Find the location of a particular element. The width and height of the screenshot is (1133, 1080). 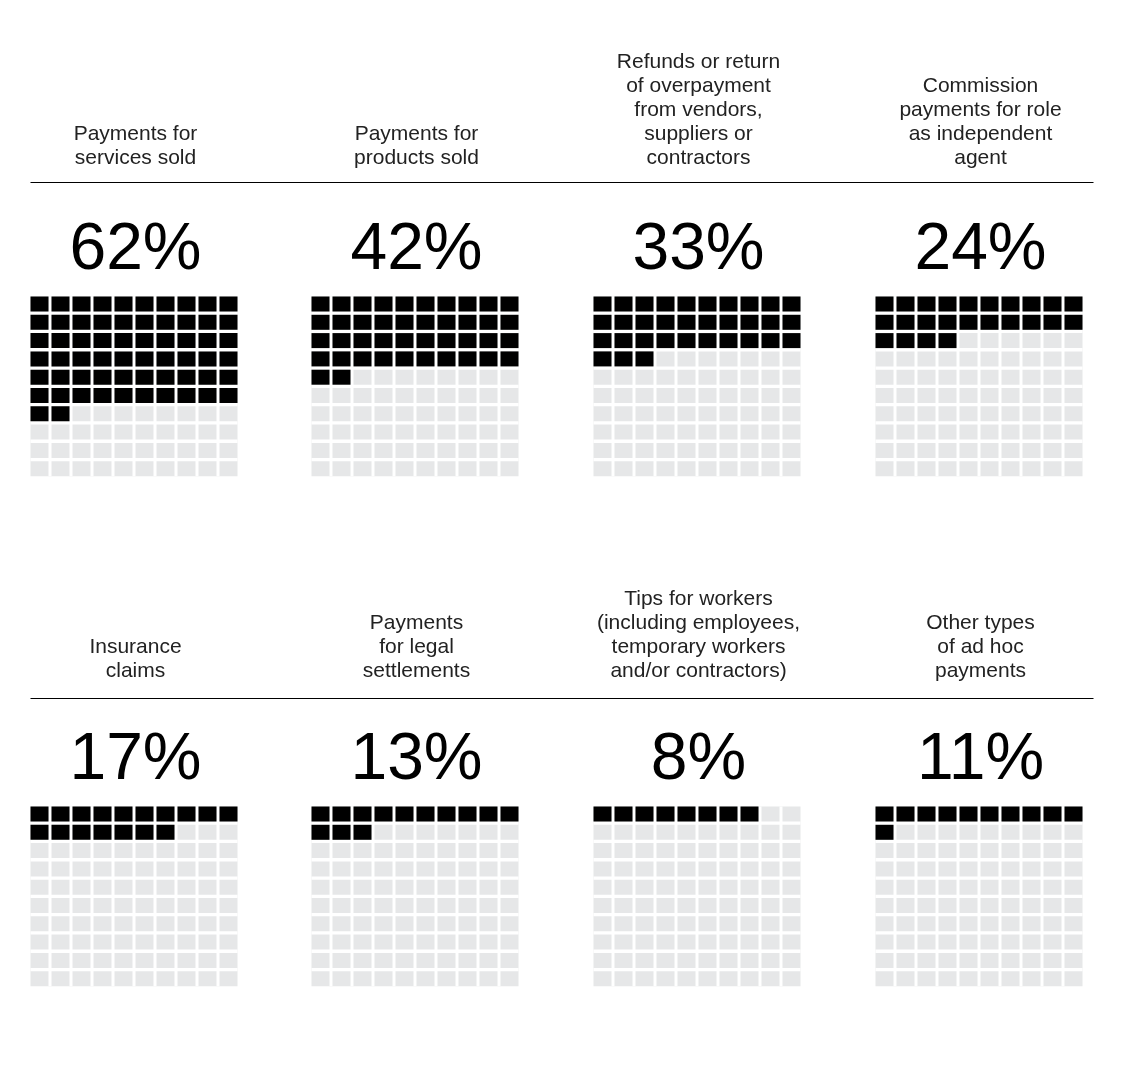

data-label: 13% is located at coordinates (416, 755).